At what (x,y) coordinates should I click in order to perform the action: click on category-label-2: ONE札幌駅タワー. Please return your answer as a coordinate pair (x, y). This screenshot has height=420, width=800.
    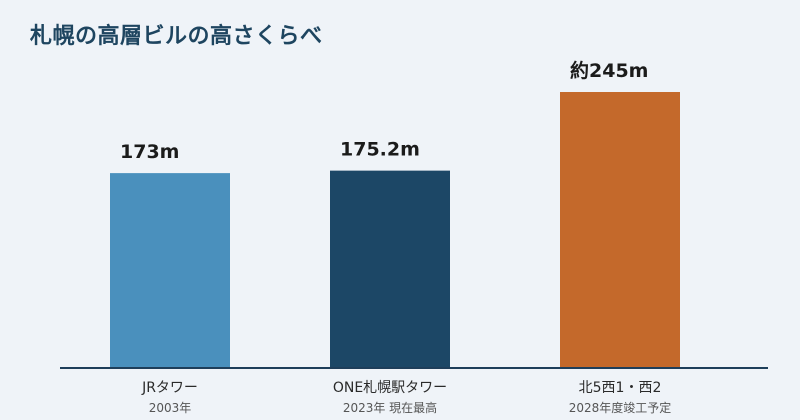
    Looking at the image, I should click on (390, 388).